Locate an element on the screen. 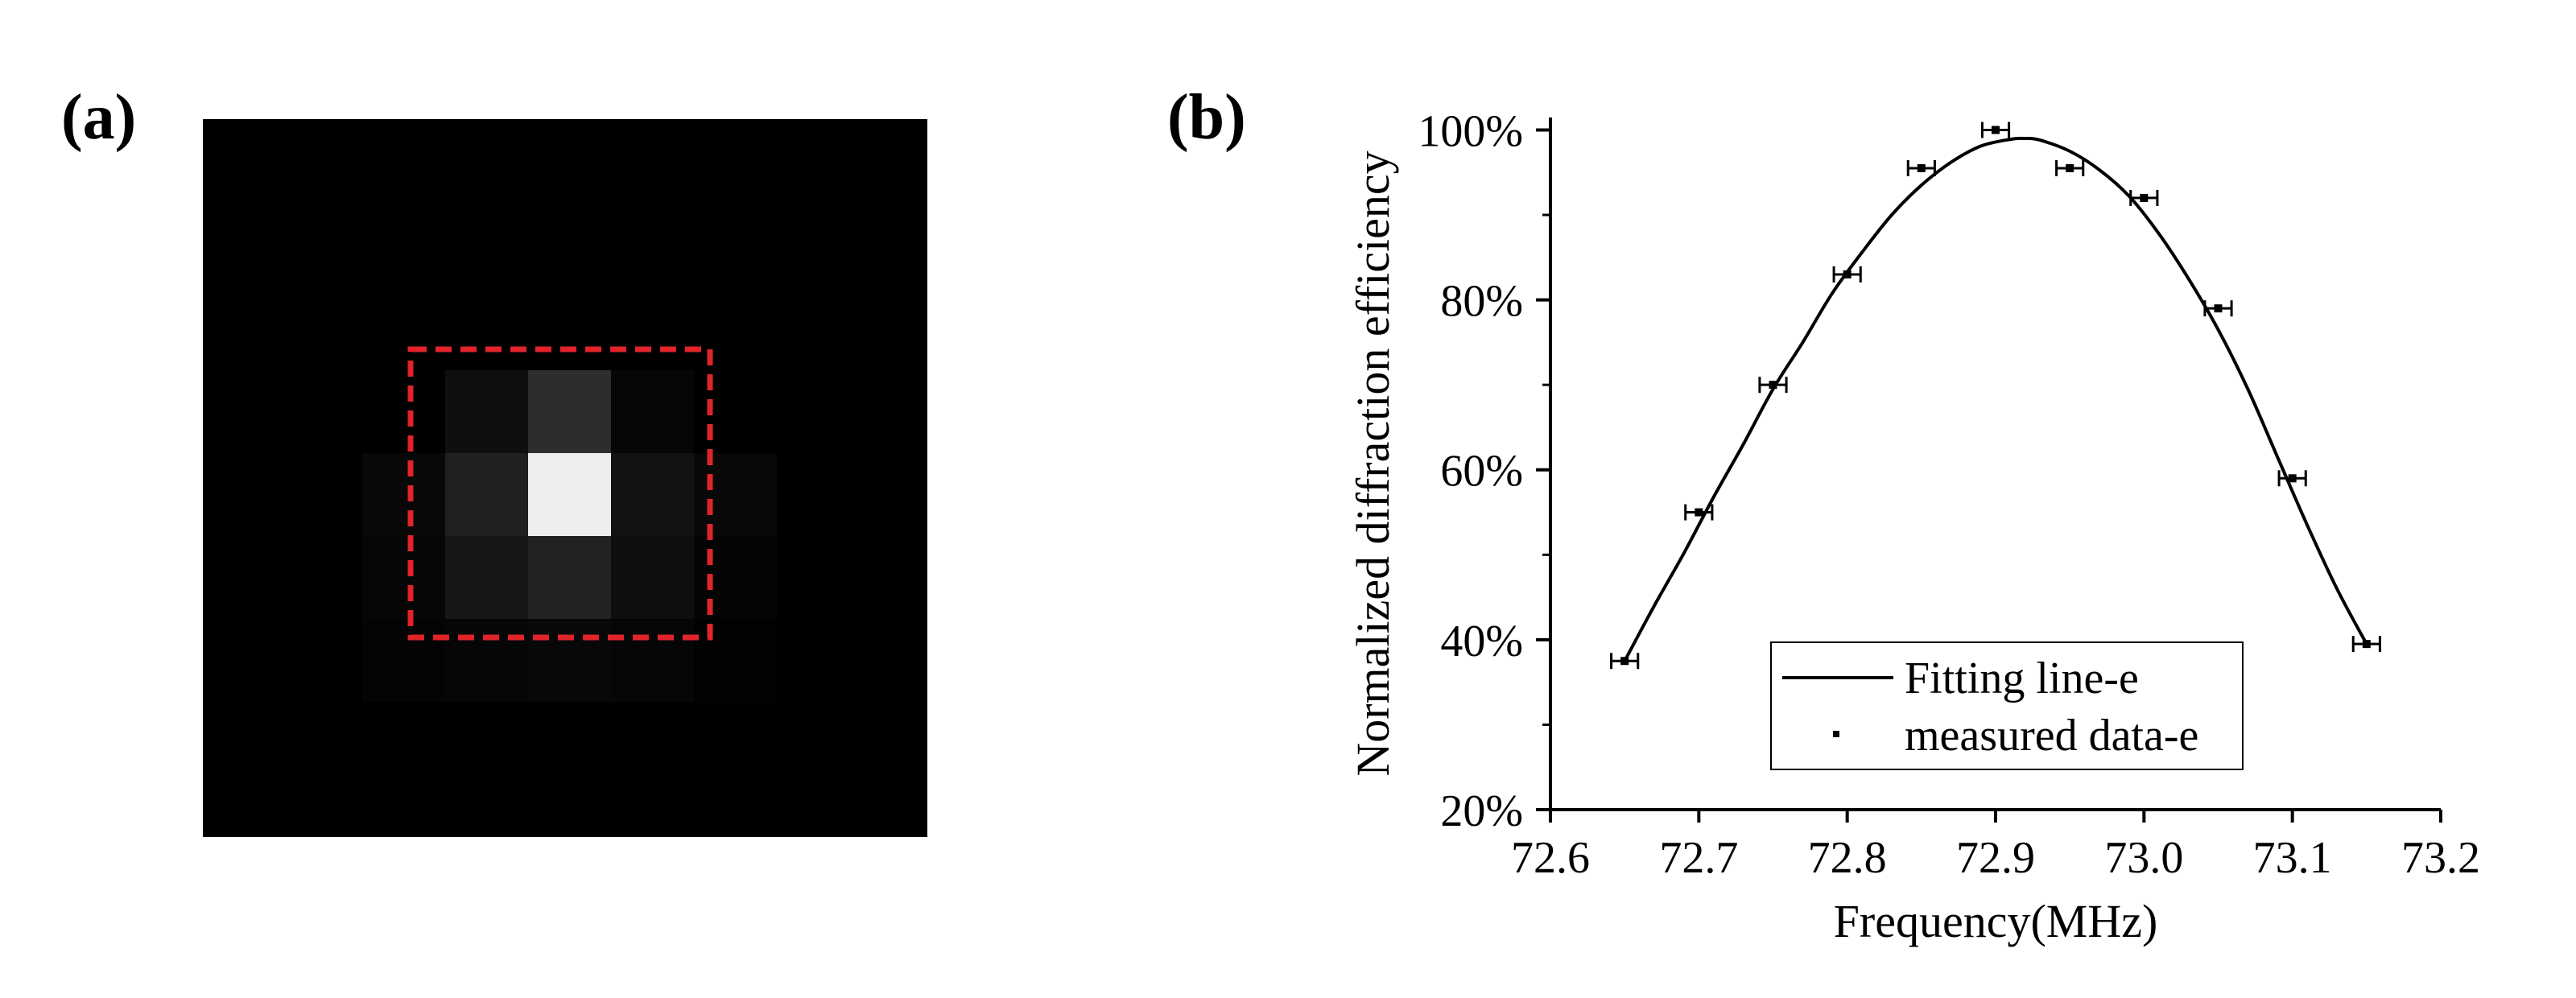 The width and height of the screenshot is (2576, 998). x-tick-label: 72.6 is located at coordinates (1550, 858).